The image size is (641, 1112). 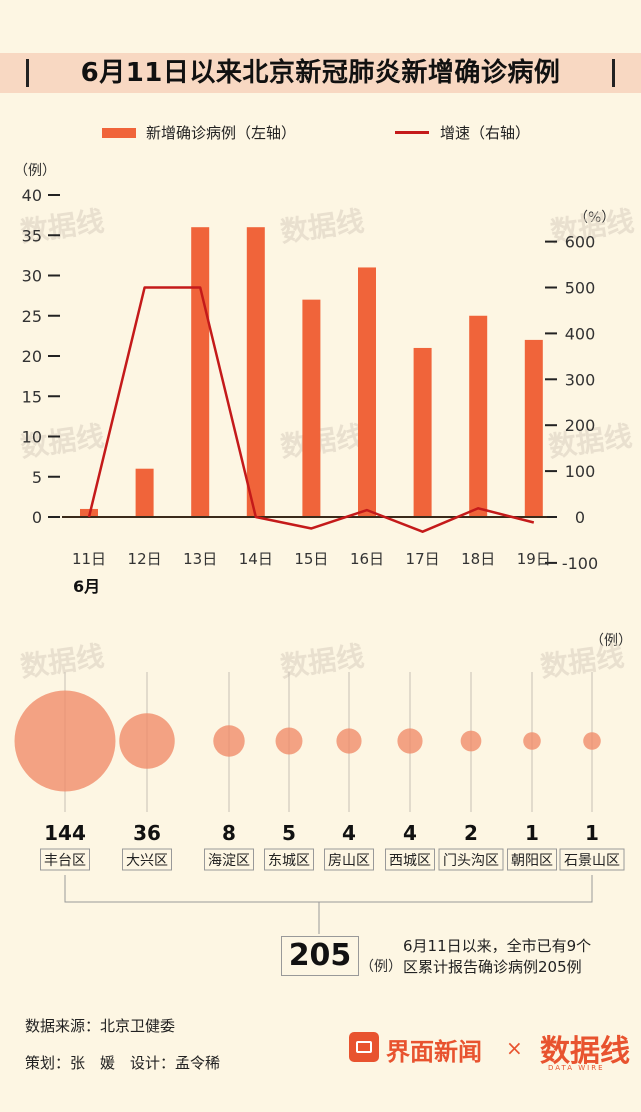 What do you see at coordinates (534, 559) in the screenshot?
I see `x-tick-label: 19日` at bounding box center [534, 559].